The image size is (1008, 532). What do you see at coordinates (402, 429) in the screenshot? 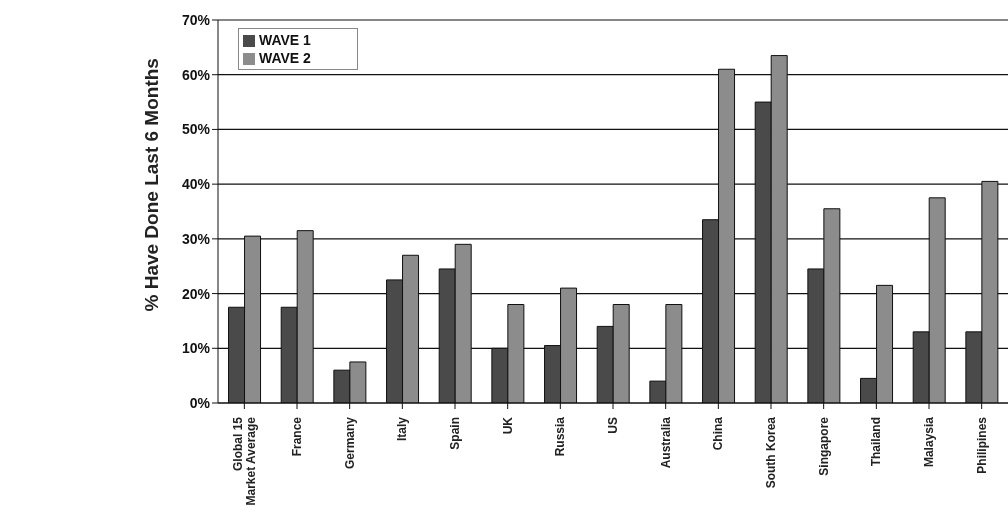
I see `x-tick-label: Italy` at bounding box center [402, 429].